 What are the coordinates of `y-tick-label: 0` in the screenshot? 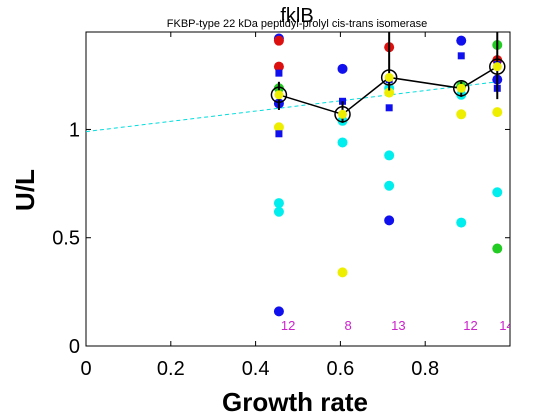 It's located at (74, 347).